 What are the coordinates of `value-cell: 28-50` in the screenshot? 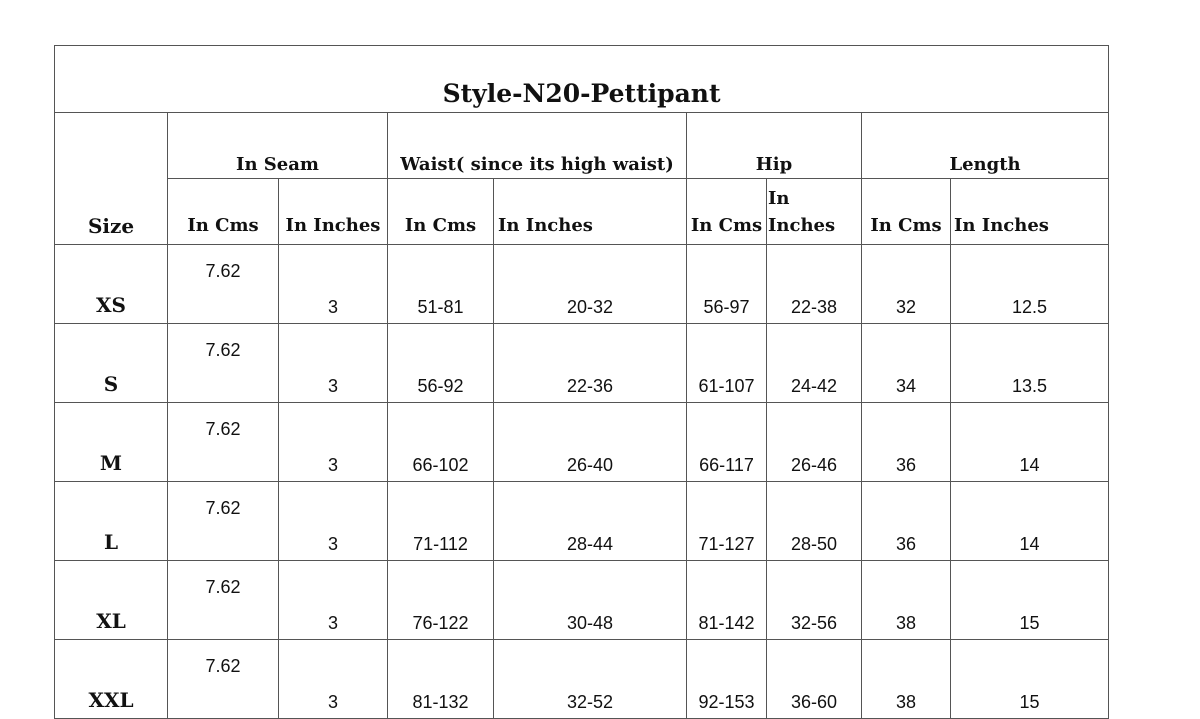 It's located at (814, 521).